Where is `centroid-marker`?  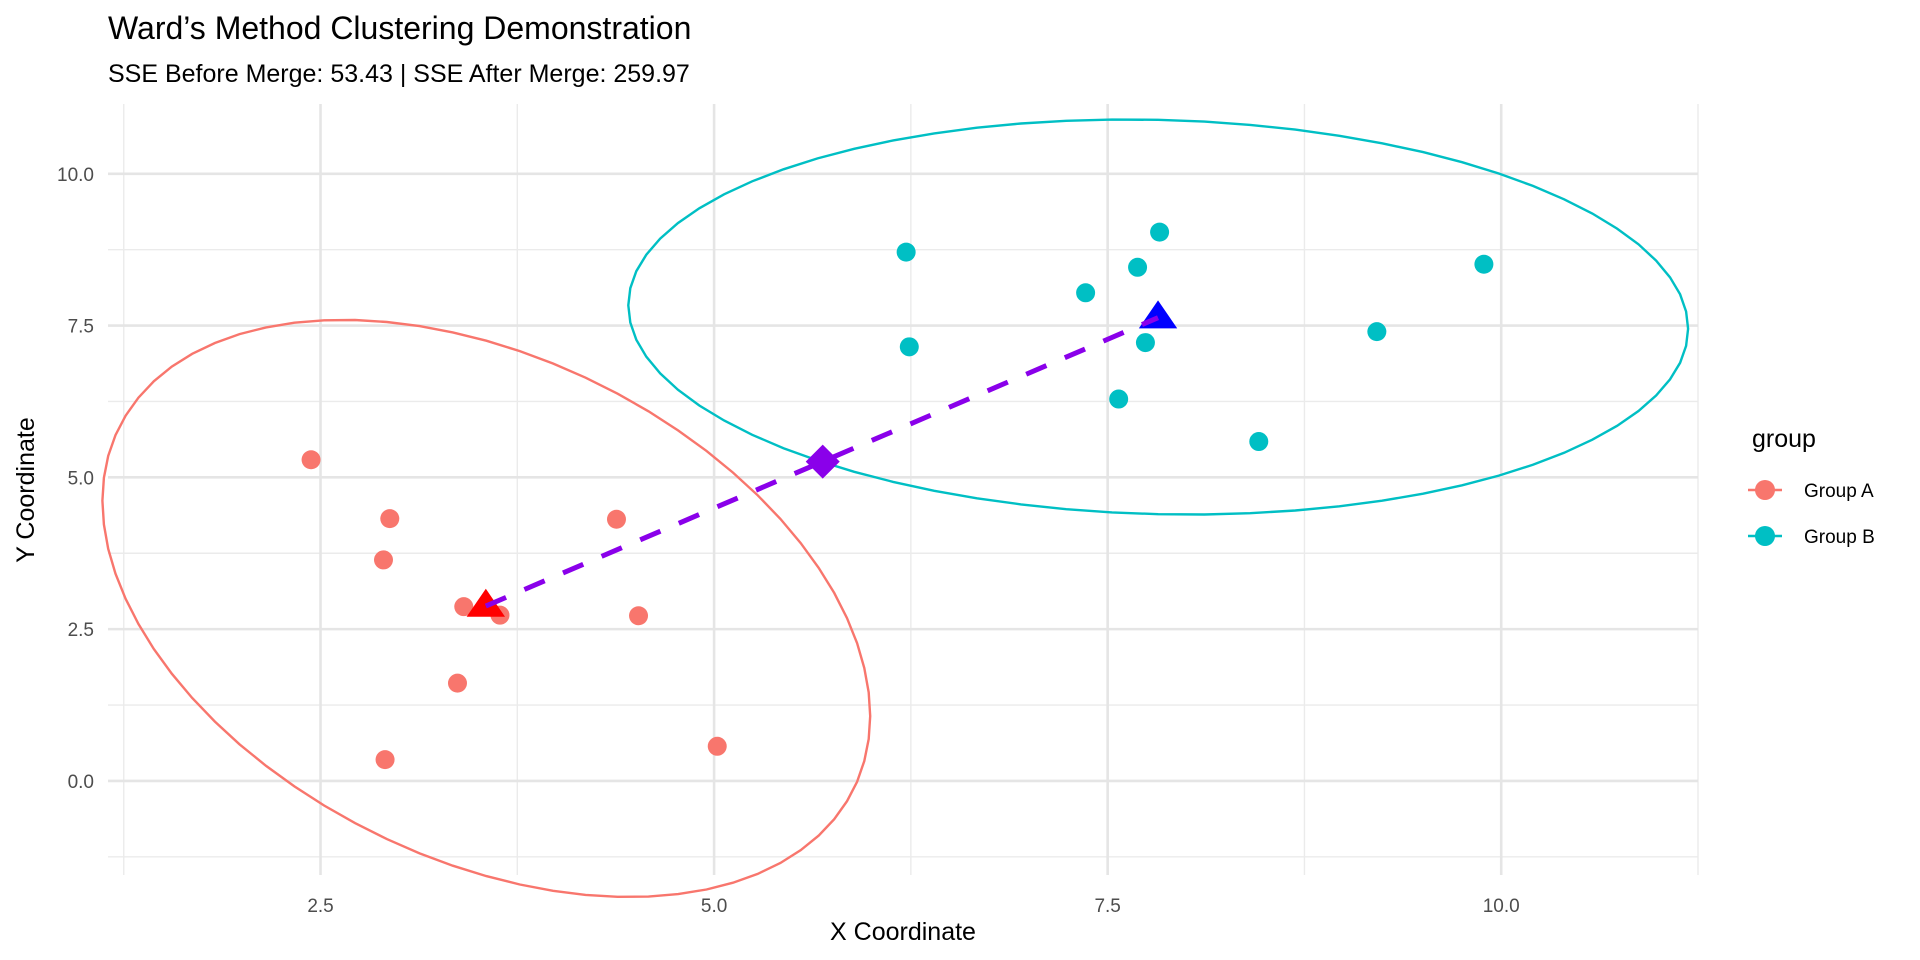
centroid-marker is located at coordinates (486, 602).